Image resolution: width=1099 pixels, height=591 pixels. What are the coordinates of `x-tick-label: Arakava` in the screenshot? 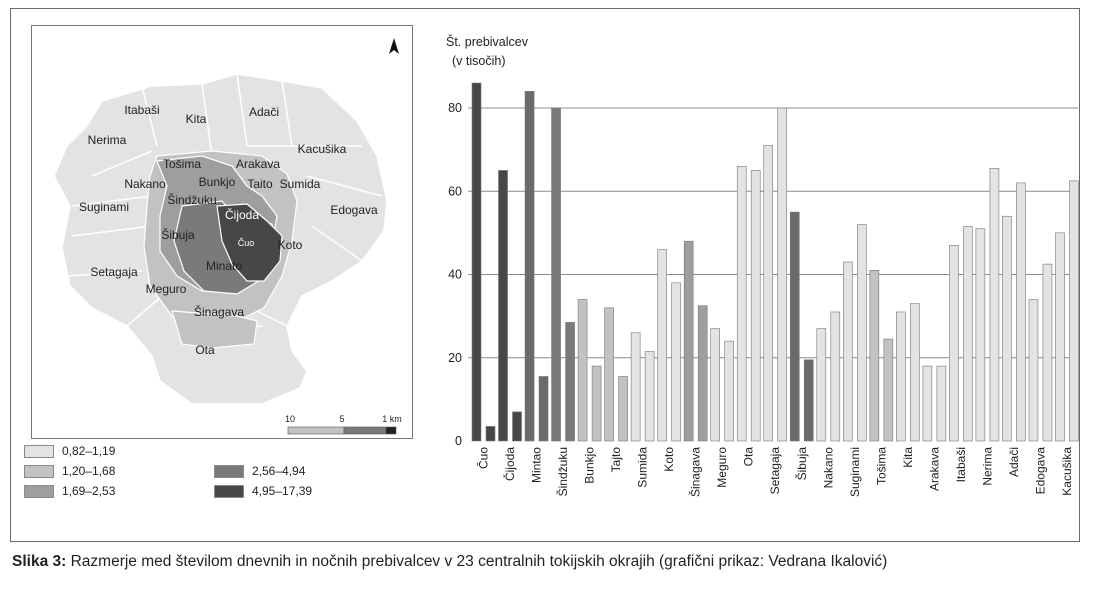 It's located at (934, 469).